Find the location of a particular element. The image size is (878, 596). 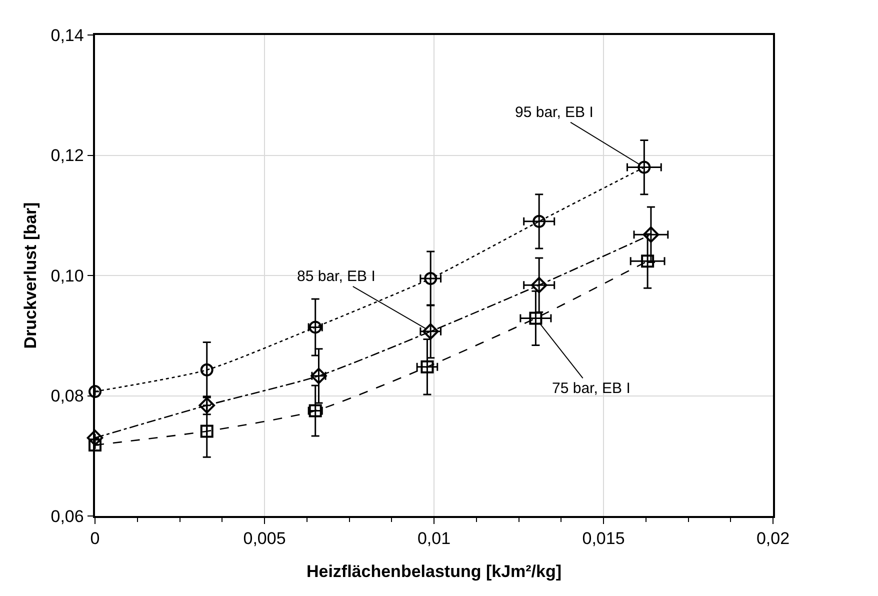

x-axis-title: Heizflächenbelastung [kJm²/kg] is located at coordinates (434, 572).